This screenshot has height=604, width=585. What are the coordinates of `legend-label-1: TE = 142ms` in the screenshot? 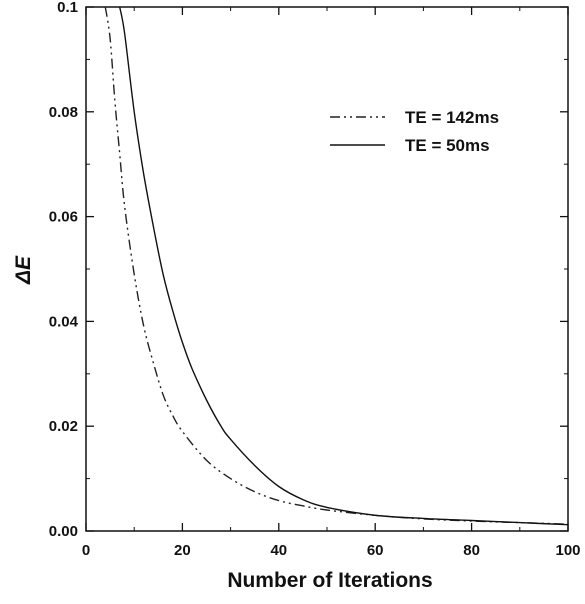 It's located at (452, 117).